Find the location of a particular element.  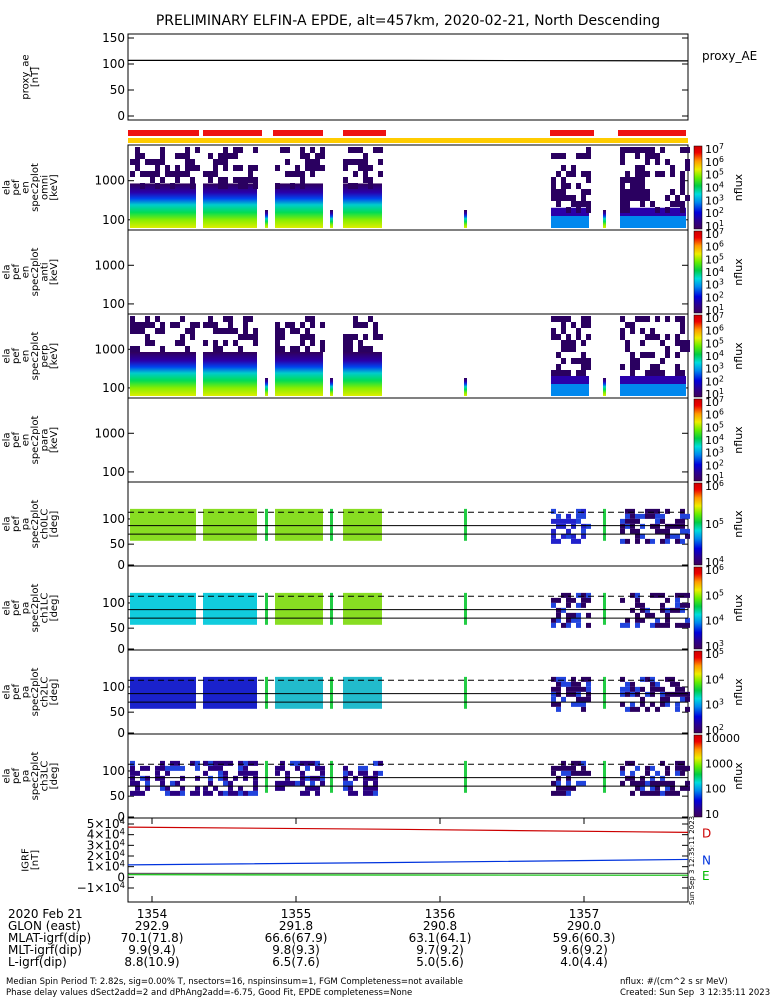

colorbar-tick-pef_en_spec2plot_anti: 10⁴ is located at coordinates (714, 272).